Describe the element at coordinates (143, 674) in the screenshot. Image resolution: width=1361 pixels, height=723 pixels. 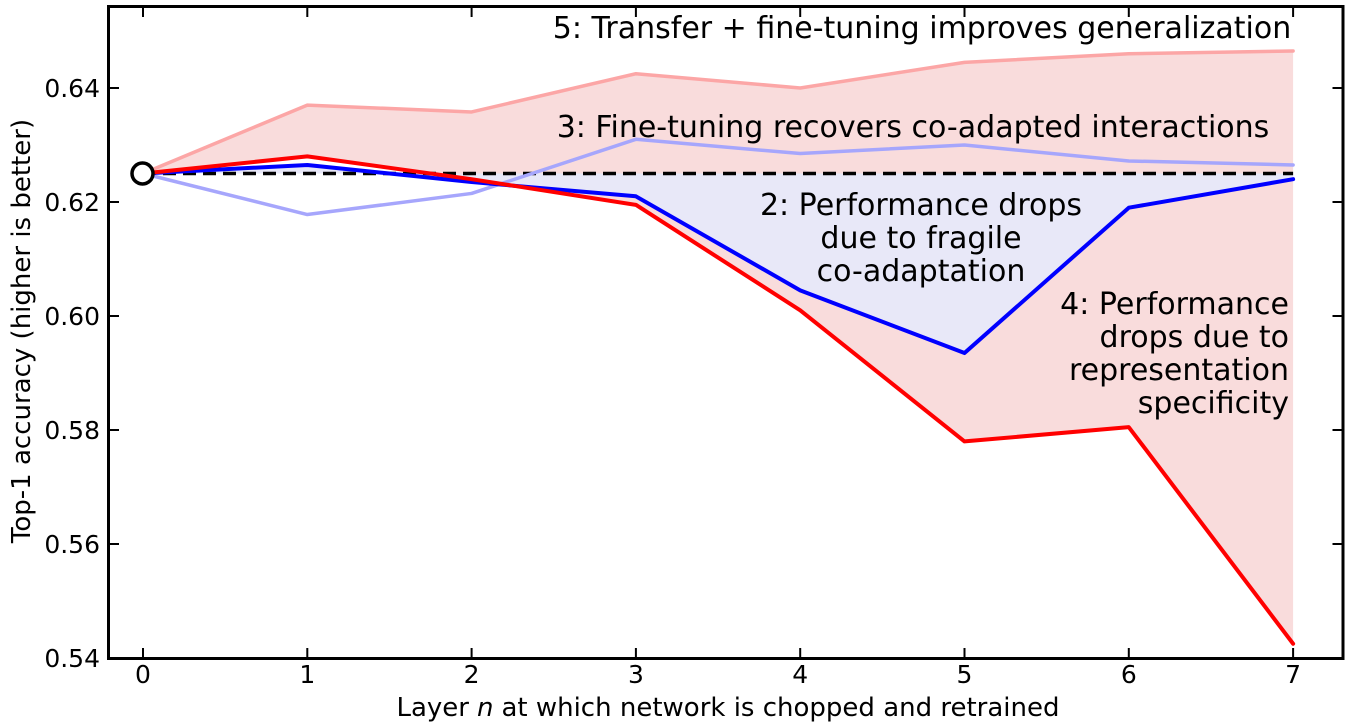
I see `x-tick-label: 0` at that location.